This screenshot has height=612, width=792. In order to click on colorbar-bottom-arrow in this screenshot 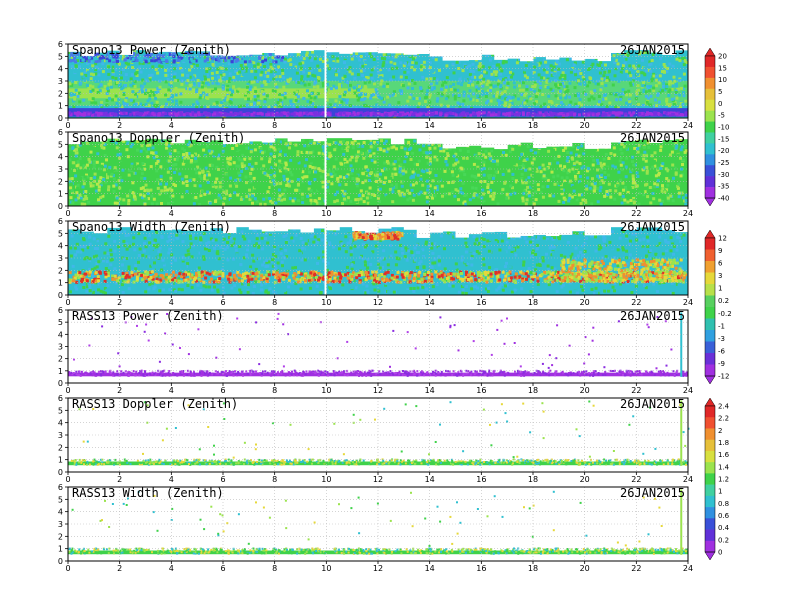, I will do `click(710, 380)`.